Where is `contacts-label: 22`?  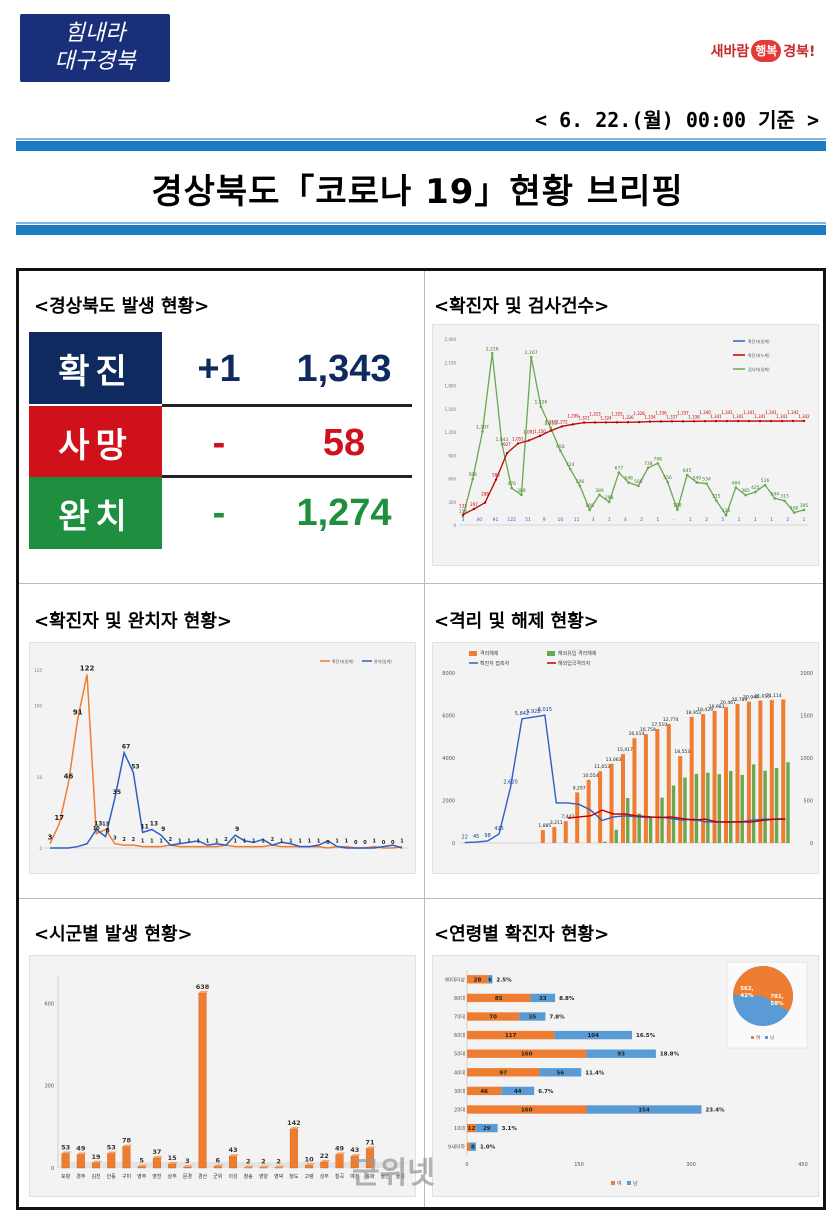 contacts-label: 22 is located at coordinates (465, 838).